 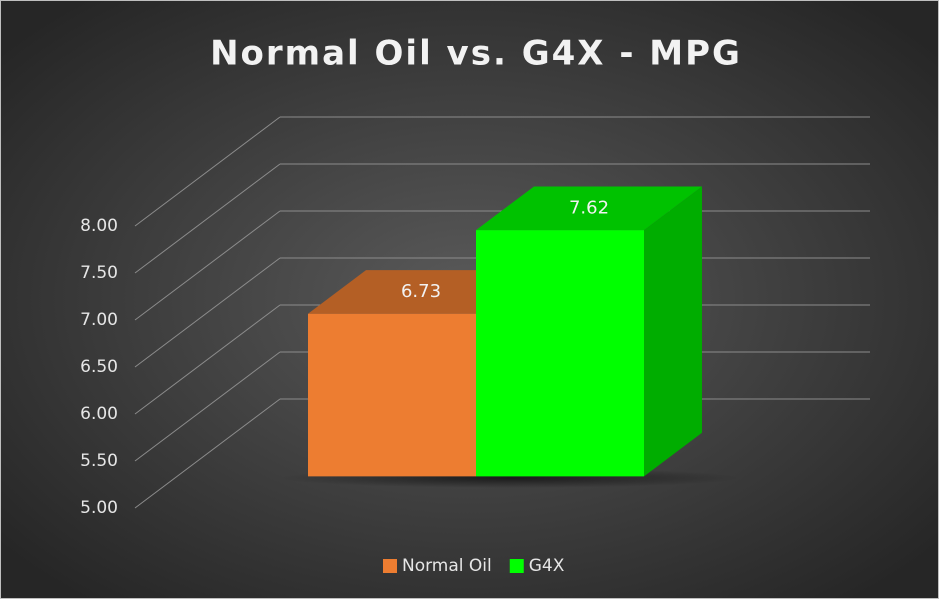 I want to click on legend-label: G4X, so click(x=547, y=566).